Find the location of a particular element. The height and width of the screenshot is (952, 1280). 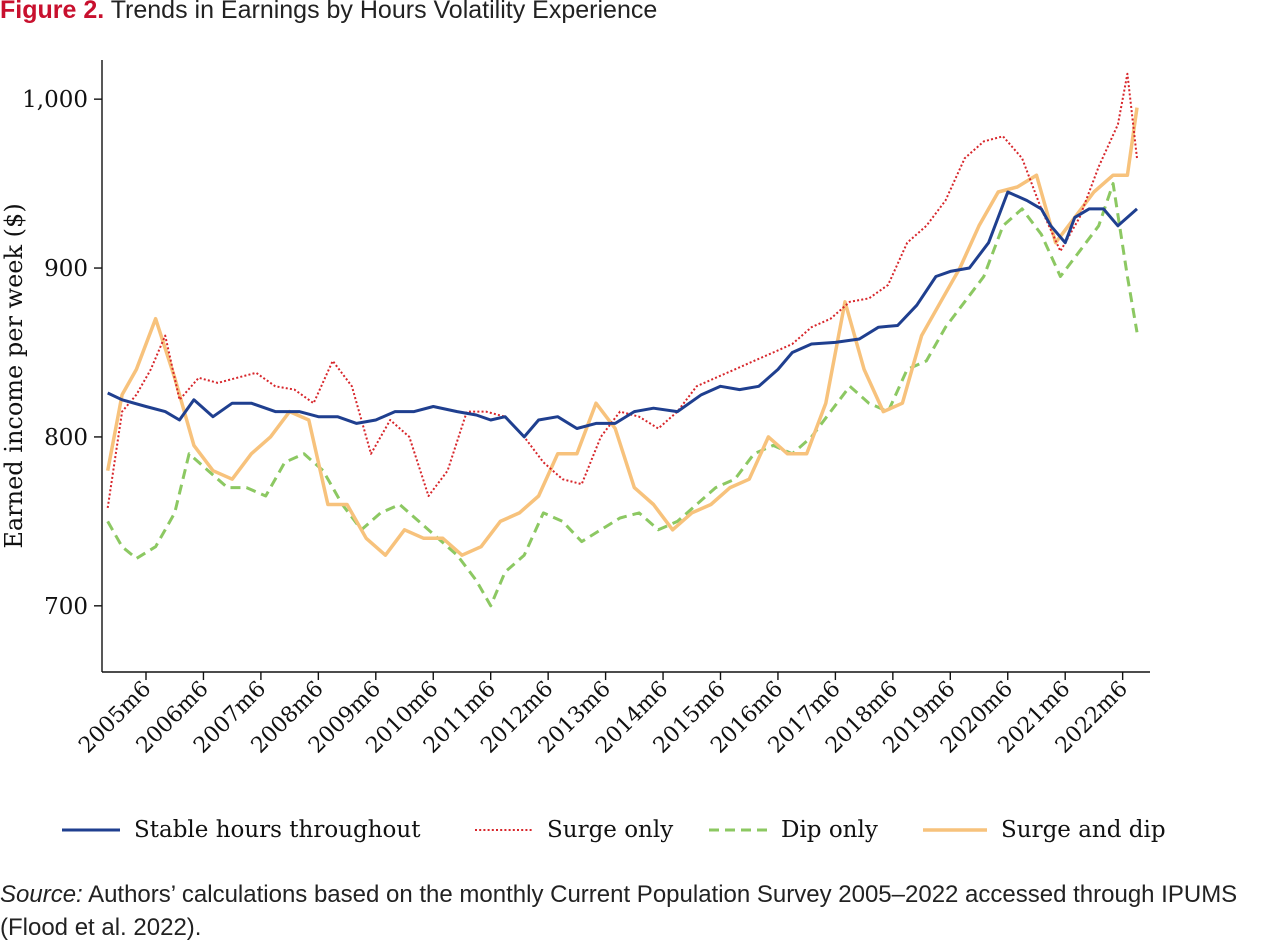

figure-label: Figure 2. is located at coordinates (52, 12).